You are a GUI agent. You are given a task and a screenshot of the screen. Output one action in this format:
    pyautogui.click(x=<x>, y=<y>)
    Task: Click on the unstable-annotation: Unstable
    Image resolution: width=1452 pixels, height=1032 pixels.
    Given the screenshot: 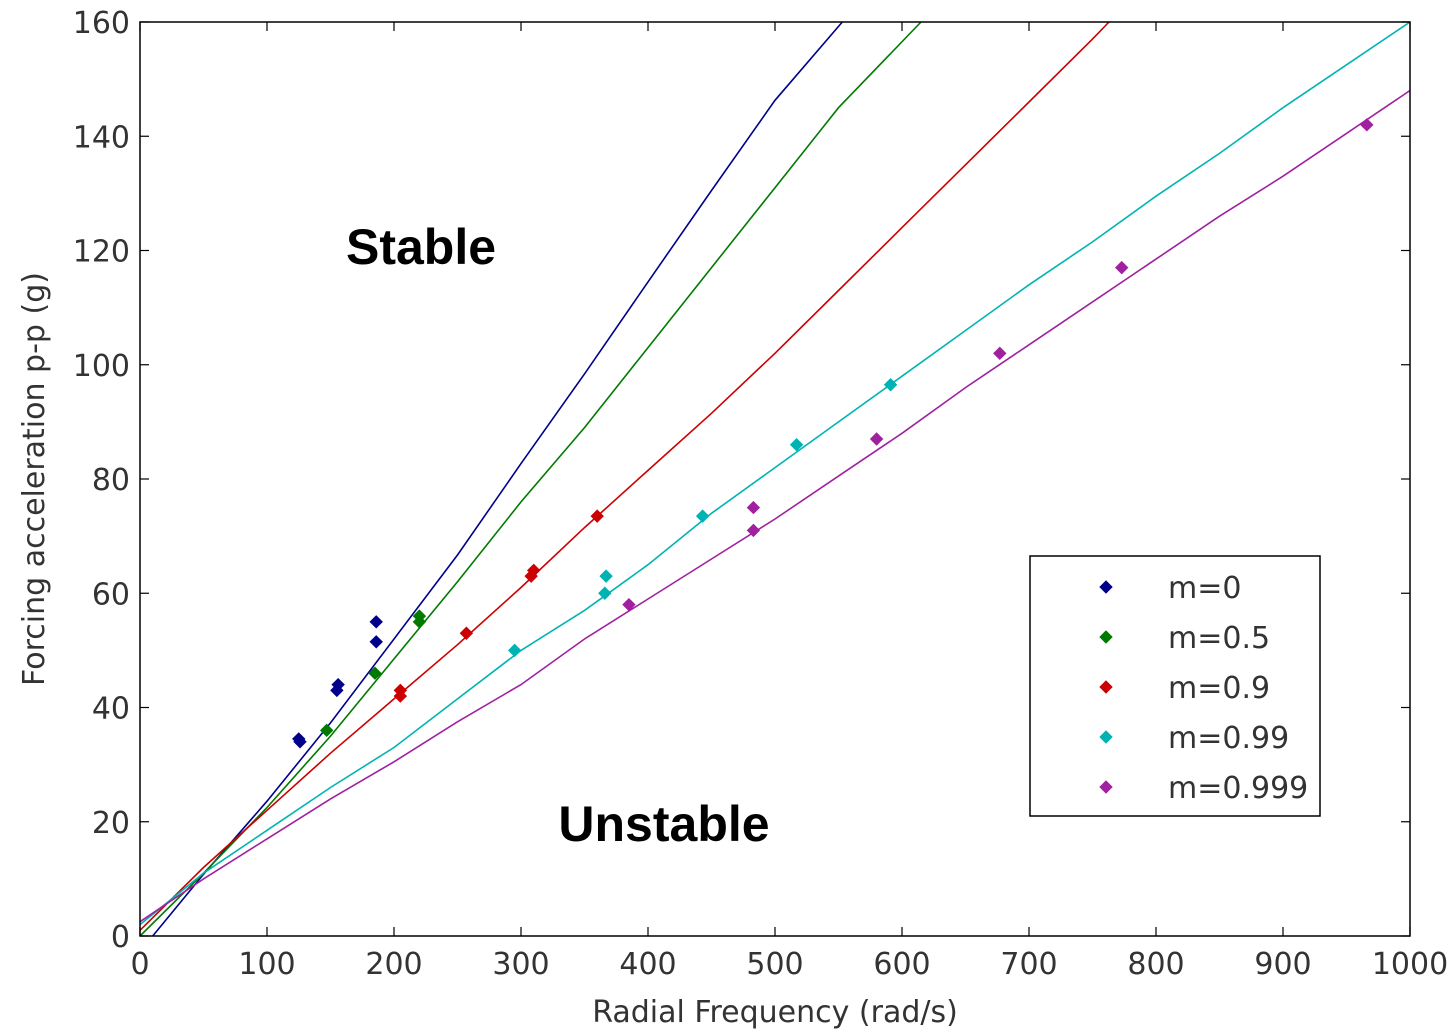 What is the action you would take?
    pyautogui.click(x=663, y=824)
    